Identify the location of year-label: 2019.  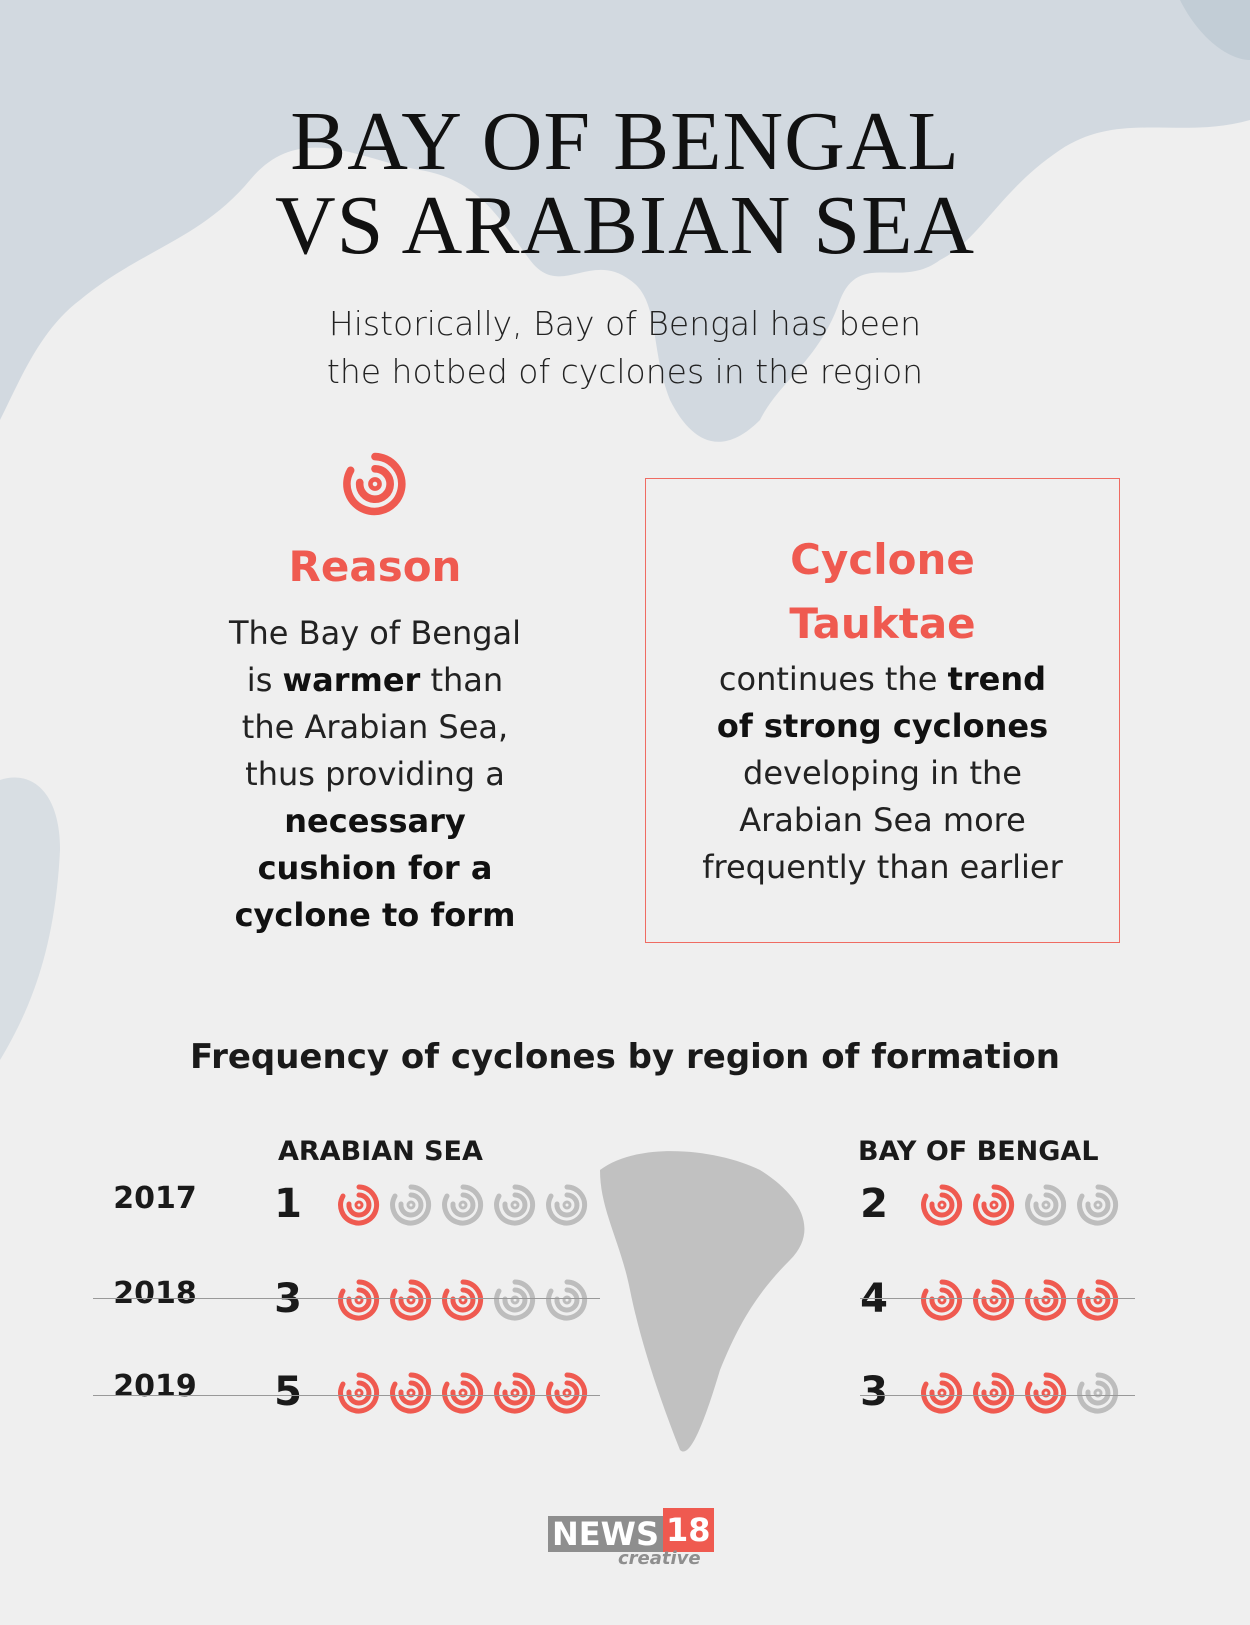
(155, 1386).